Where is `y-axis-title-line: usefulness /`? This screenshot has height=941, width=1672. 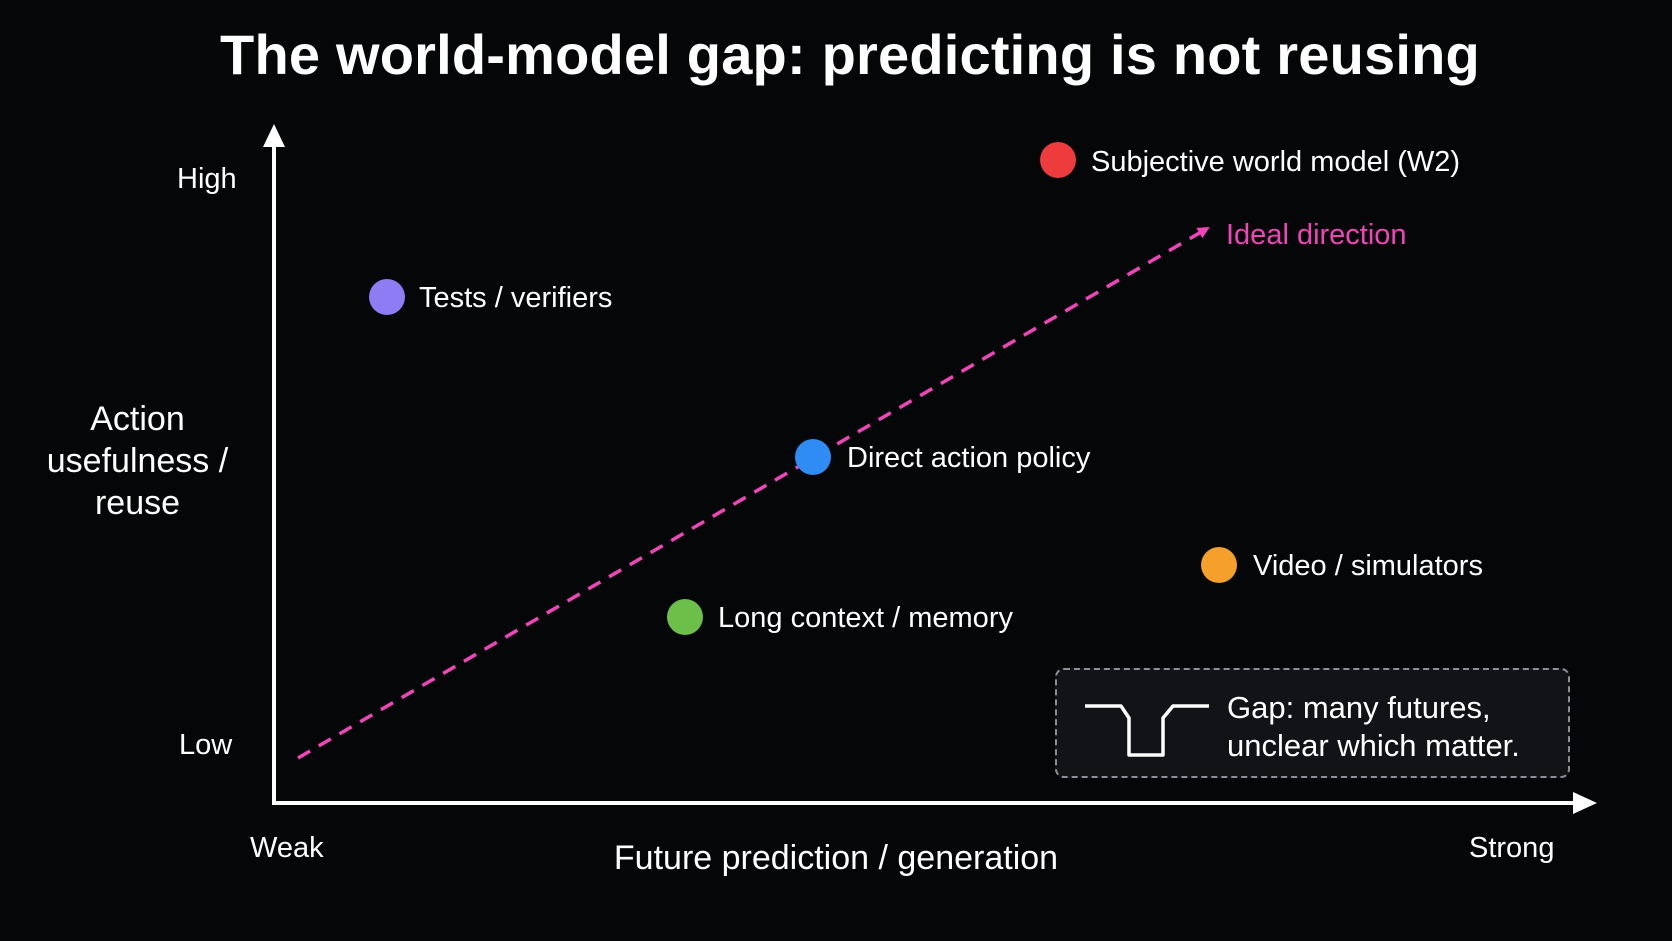 y-axis-title-line: usefulness / is located at coordinates (137, 461).